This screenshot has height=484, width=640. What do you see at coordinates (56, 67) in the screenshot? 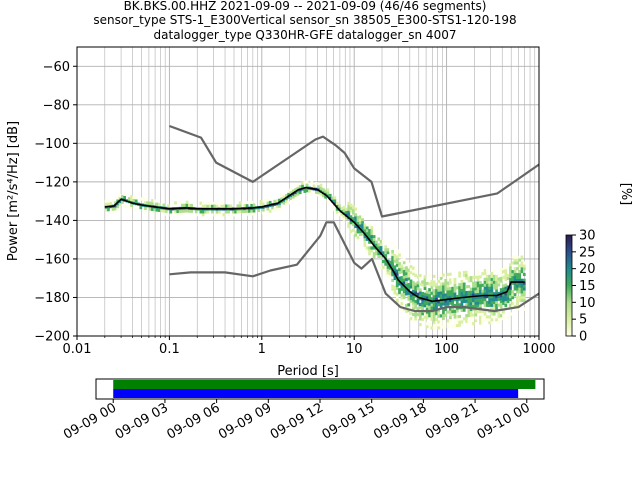
I see `y-tick-label: −60` at bounding box center [56, 67].